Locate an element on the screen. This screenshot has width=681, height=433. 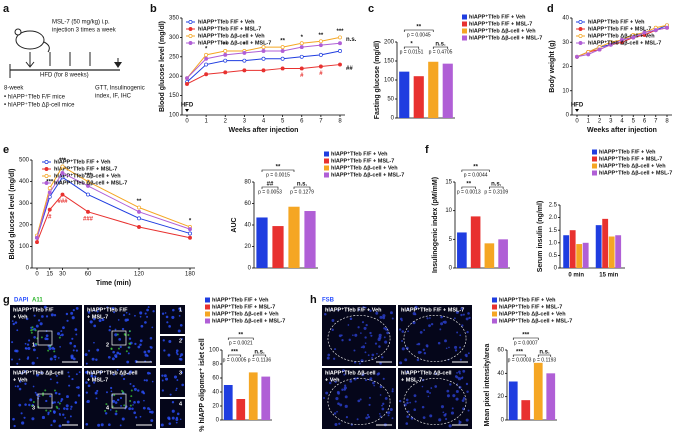
x-axis-label: Time (min) is located at coordinates (113, 283).